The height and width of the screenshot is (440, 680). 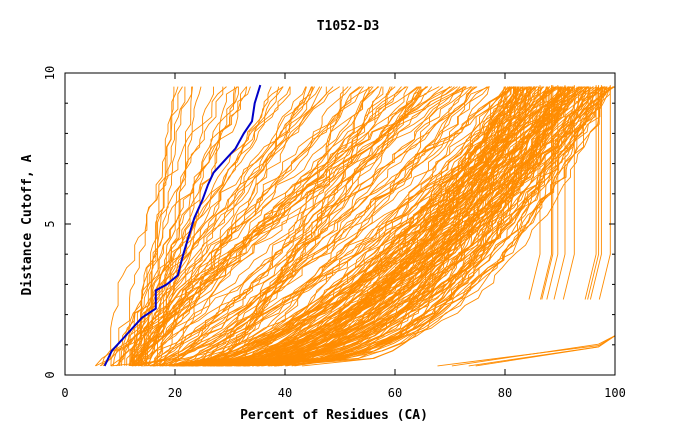 I want to click on x-tick-label-4: 80, so click(x=505, y=393).